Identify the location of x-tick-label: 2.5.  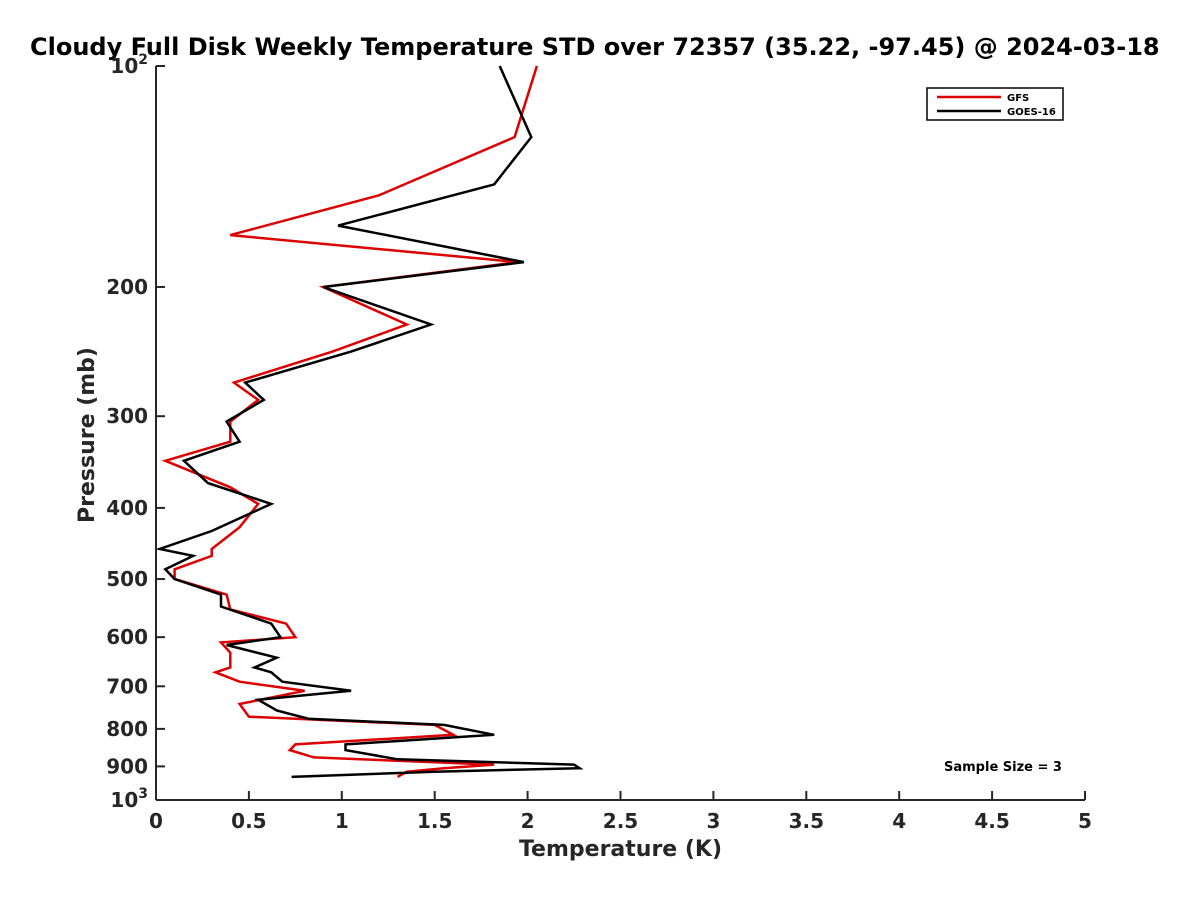
(620, 821).